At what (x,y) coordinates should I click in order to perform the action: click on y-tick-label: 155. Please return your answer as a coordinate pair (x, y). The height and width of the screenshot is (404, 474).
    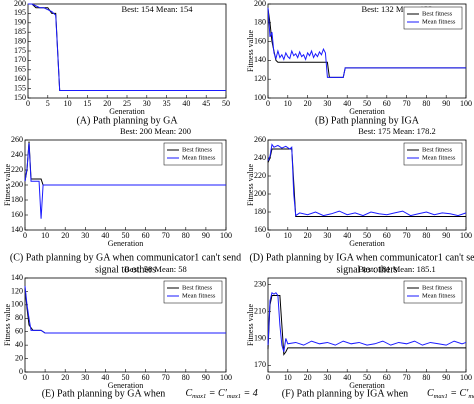
    Looking at the image, I should click on (20, 87).